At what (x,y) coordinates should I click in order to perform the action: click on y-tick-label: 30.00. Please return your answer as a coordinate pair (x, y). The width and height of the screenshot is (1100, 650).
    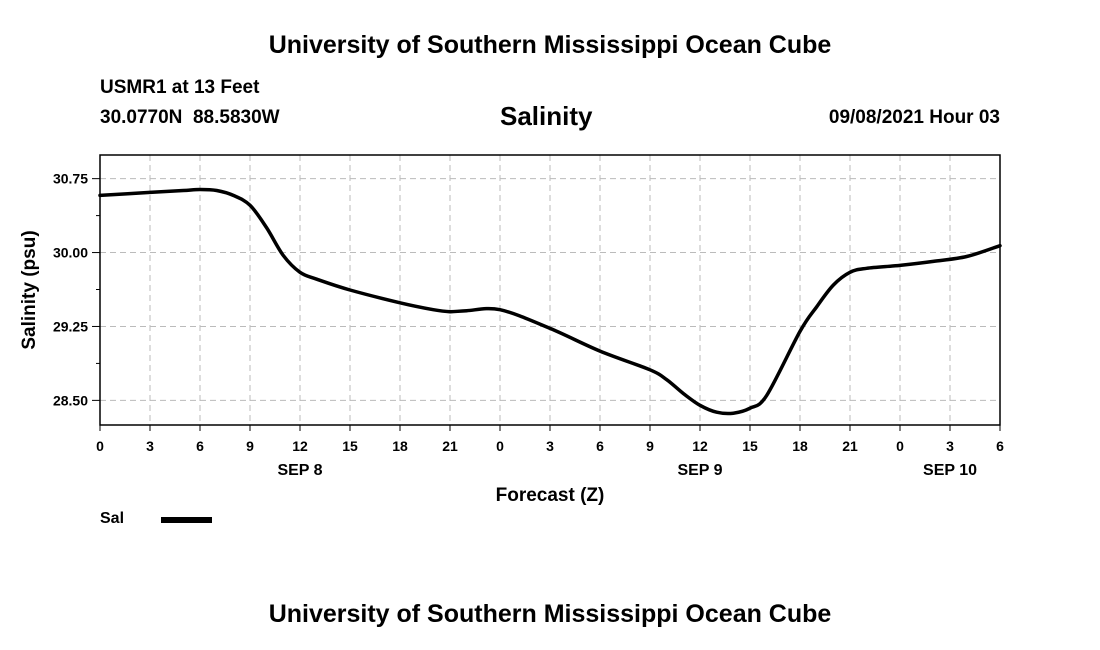
    Looking at the image, I should click on (70, 253).